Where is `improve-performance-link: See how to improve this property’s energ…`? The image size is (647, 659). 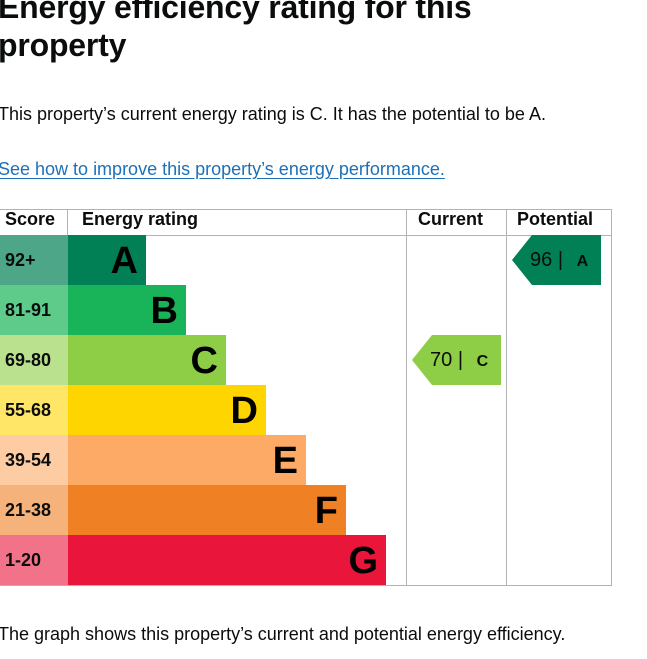 improve-performance-link: See how to improve this property’s energ… is located at coordinates (222, 169).